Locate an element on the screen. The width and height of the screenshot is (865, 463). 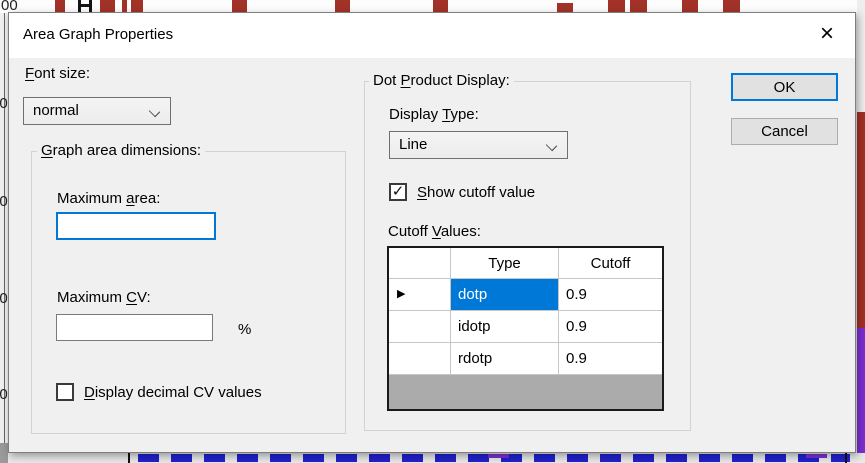
background-chart-right is located at coordinates (861, 231).